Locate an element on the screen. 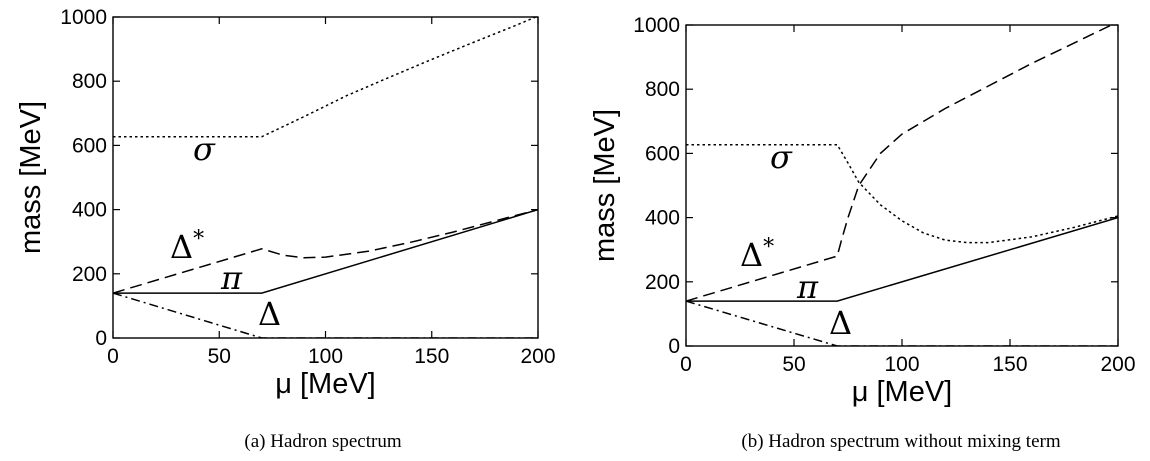 The image size is (1150, 461). panel-b-x-tick-label: 0 is located at coordinates (686, 364).